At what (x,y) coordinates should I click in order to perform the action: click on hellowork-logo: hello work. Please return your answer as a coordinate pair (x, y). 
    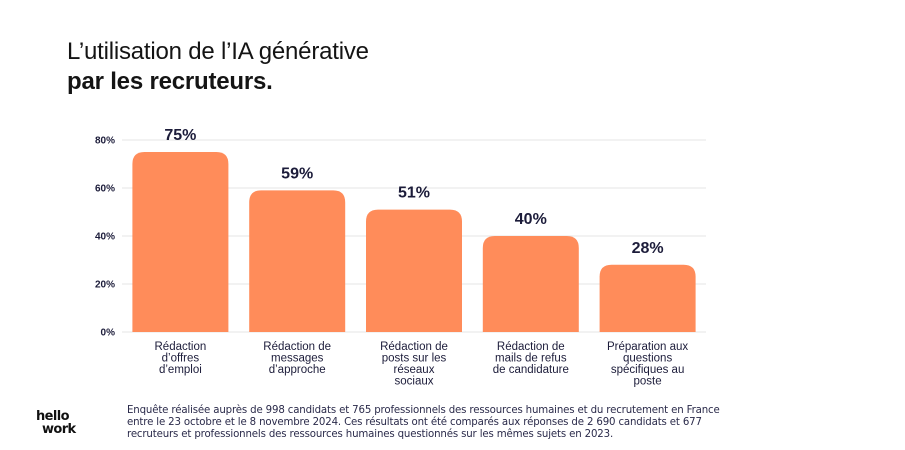
    Looking at the image, I should click on (56, 423).